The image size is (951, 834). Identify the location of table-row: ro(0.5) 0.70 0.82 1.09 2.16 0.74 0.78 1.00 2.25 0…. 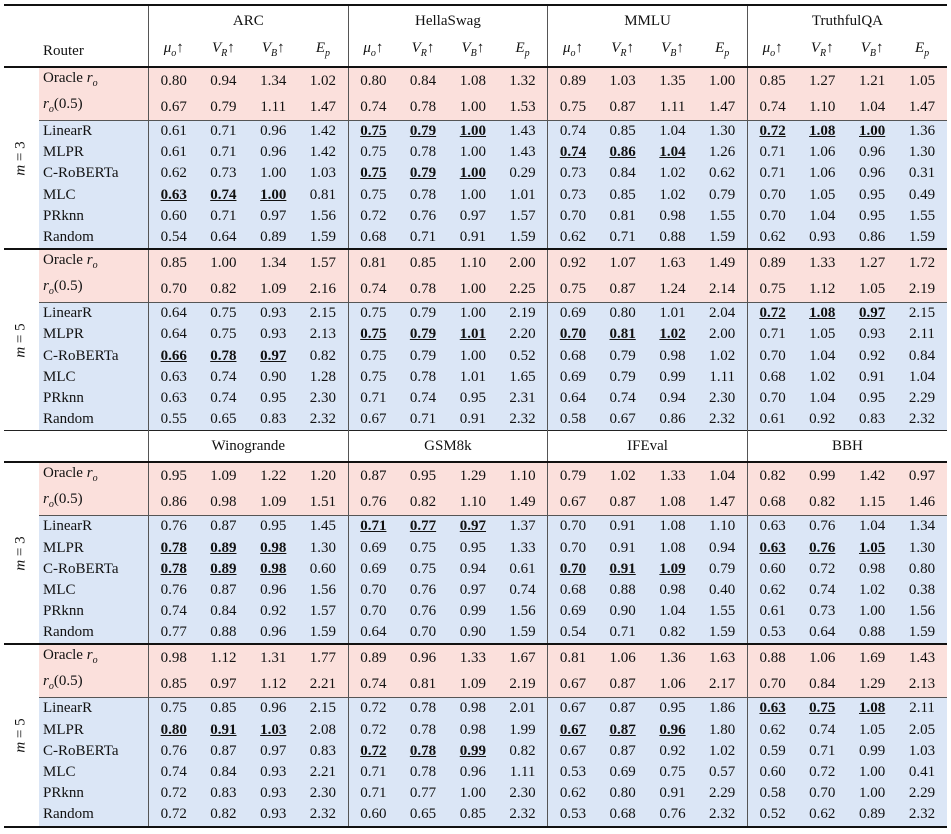
(475, 289).